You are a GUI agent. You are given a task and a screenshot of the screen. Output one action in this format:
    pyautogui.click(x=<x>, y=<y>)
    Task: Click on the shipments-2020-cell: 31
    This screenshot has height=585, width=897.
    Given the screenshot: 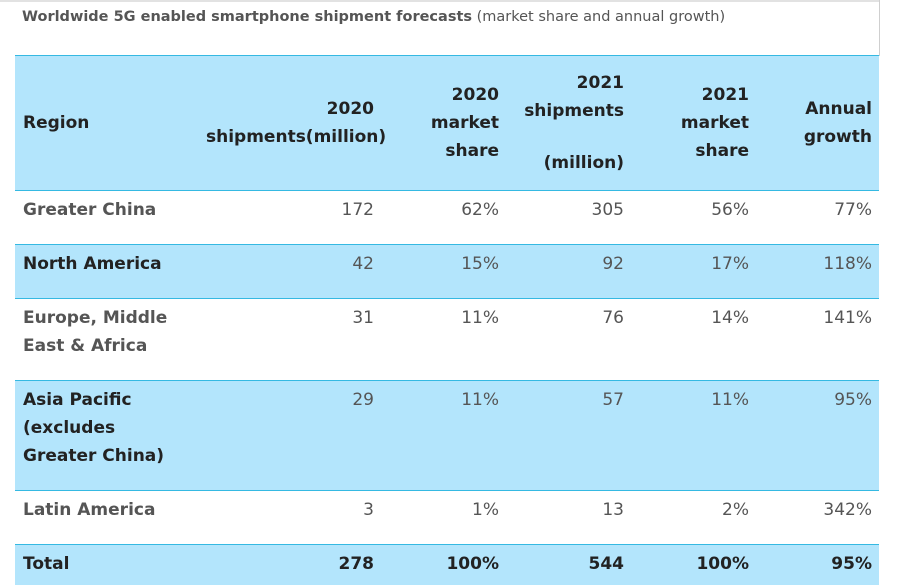 What is the action you would take?
    pyautogui.click(x=289, y=339)
    